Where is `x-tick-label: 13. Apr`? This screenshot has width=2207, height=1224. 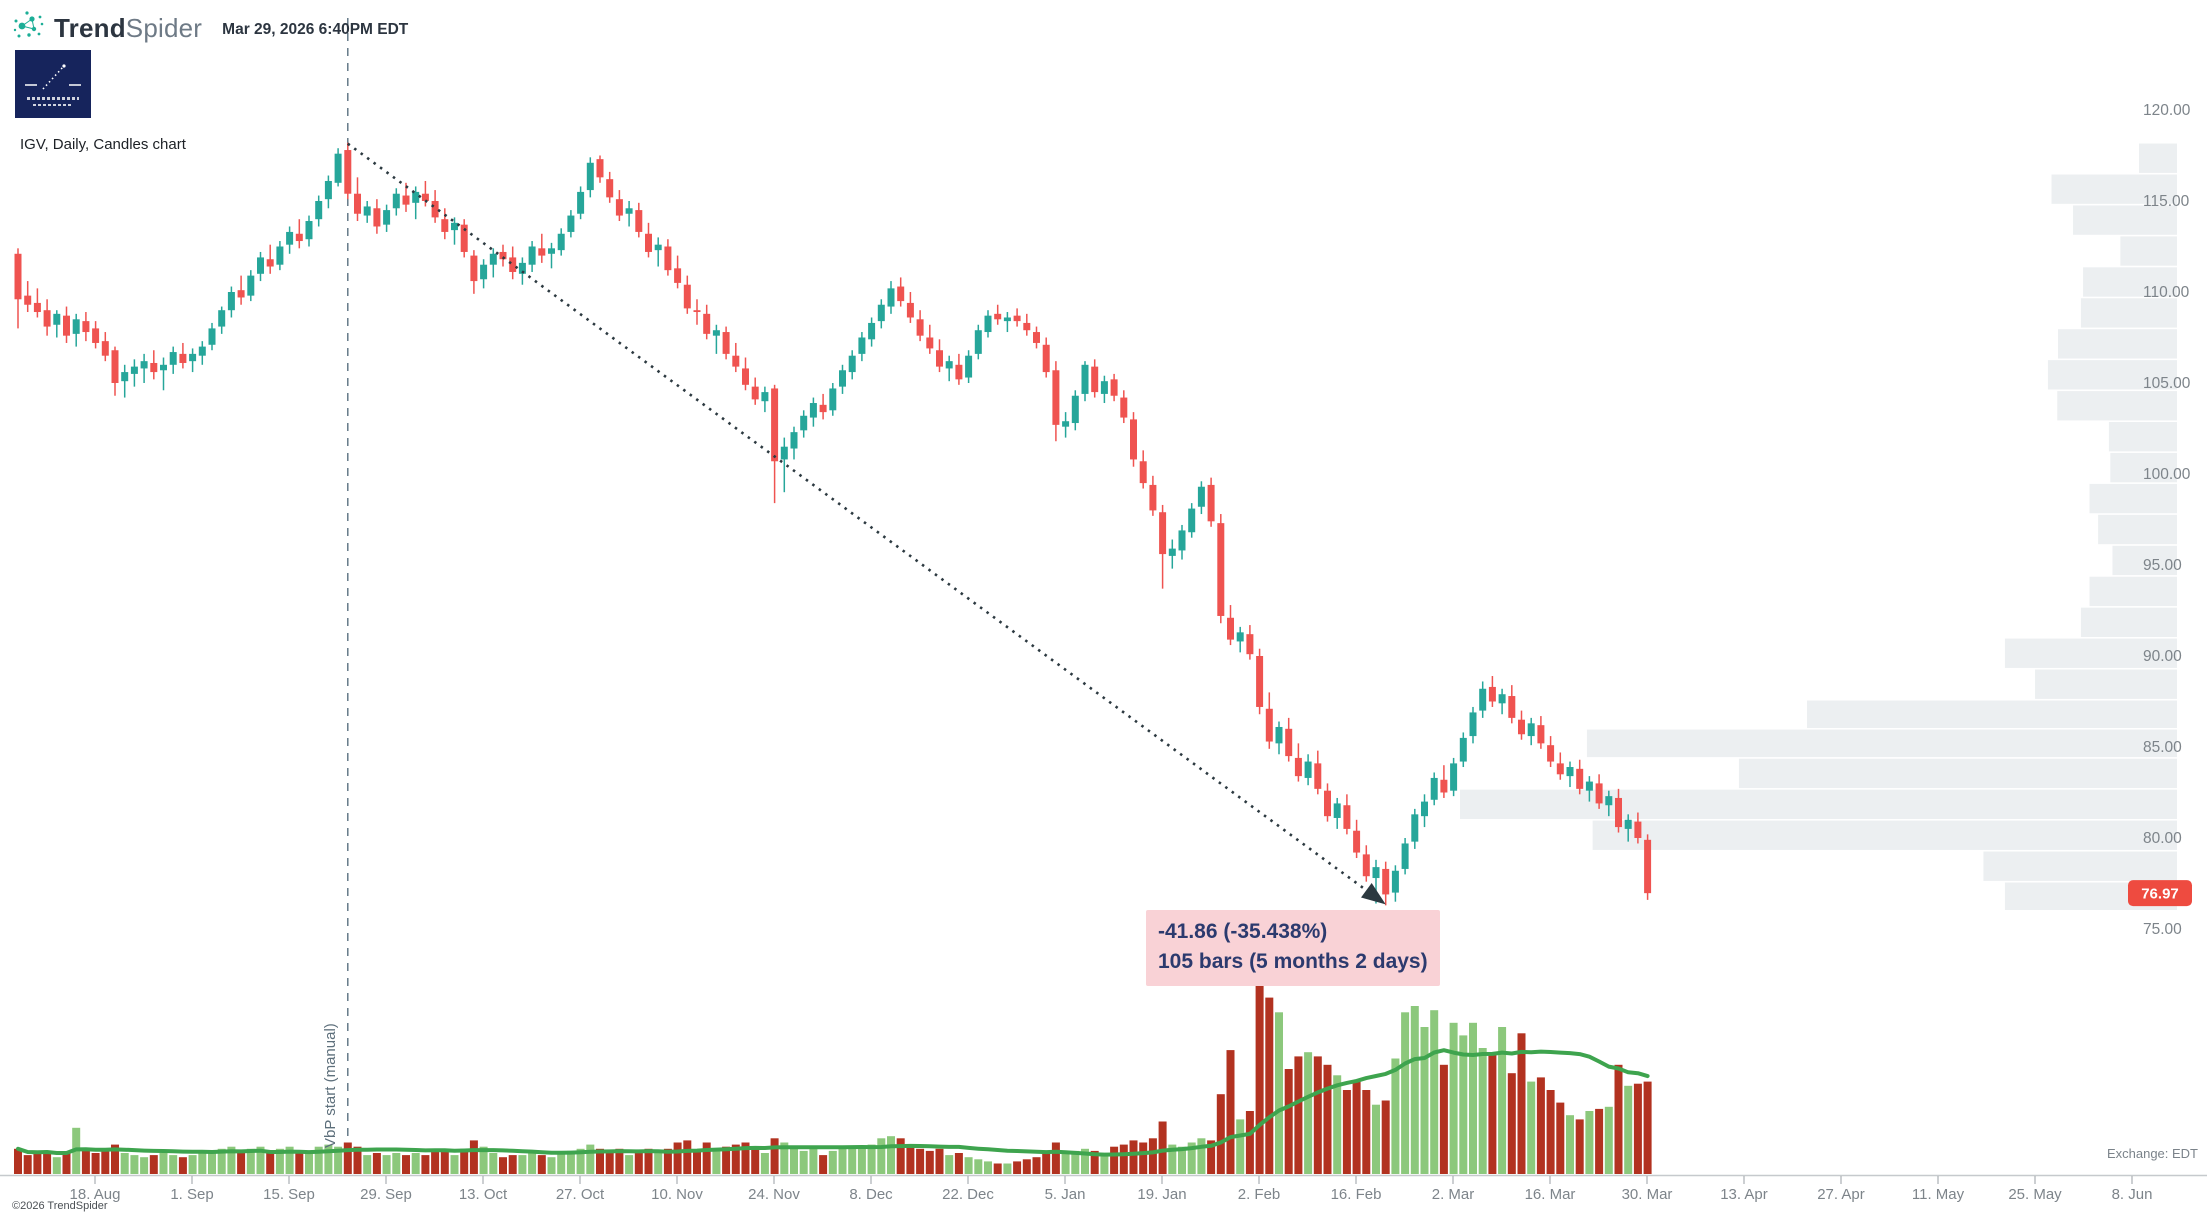
x-tick-label: 13. Apr is located at coordinates (1744, 1194).